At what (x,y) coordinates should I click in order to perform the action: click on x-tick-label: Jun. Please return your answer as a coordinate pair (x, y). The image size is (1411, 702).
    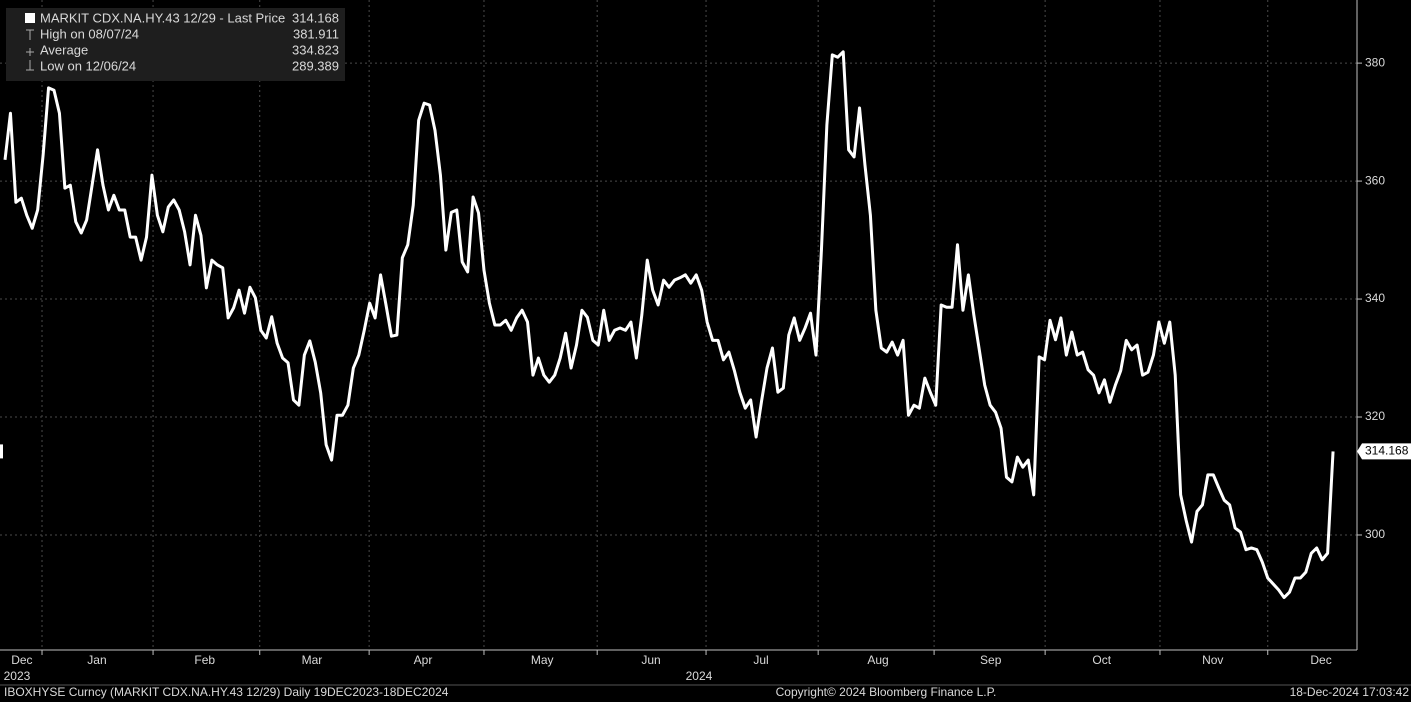
    Looking at the image, I should click on (650, 660).